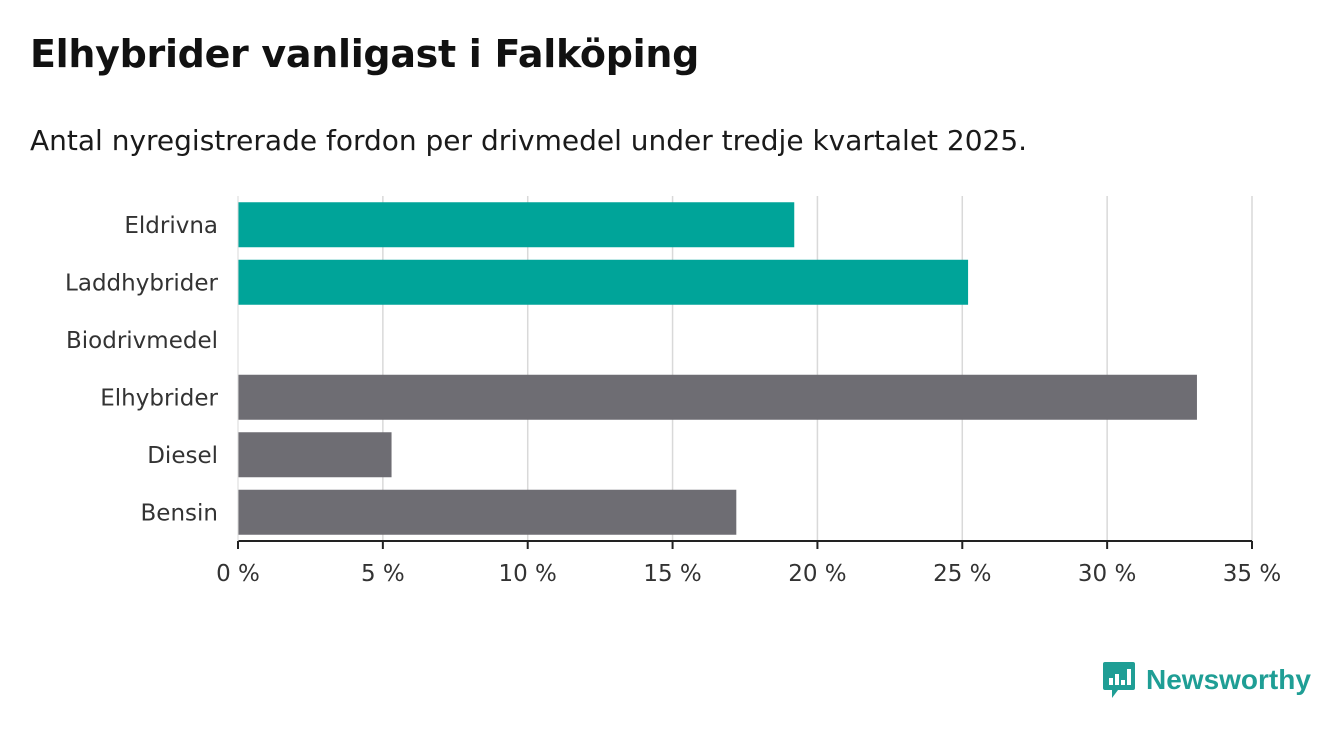  I want to click on x-tick-label: 15 %, so click(672, 574).